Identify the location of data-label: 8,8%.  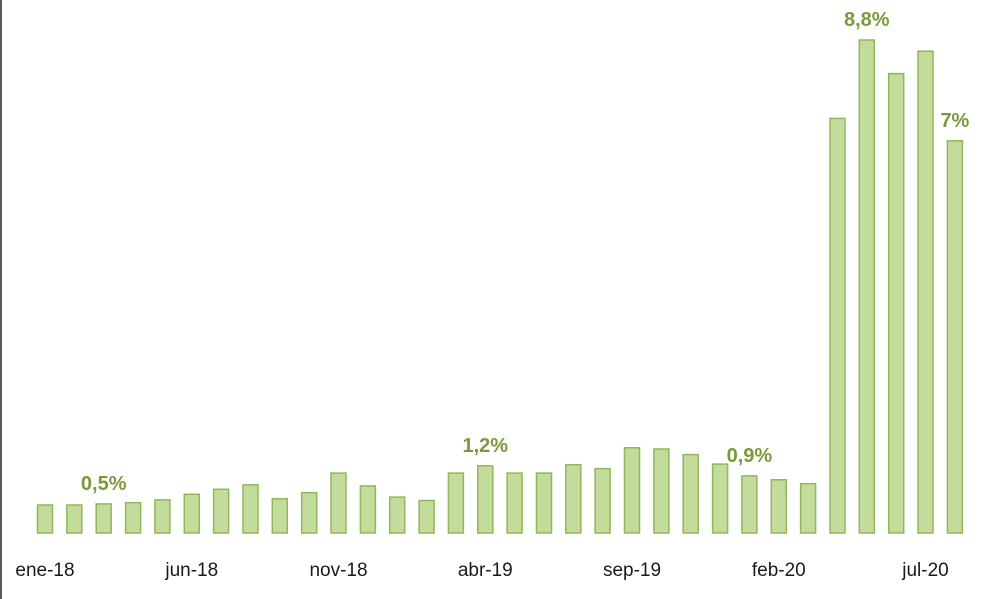
(867, 20).